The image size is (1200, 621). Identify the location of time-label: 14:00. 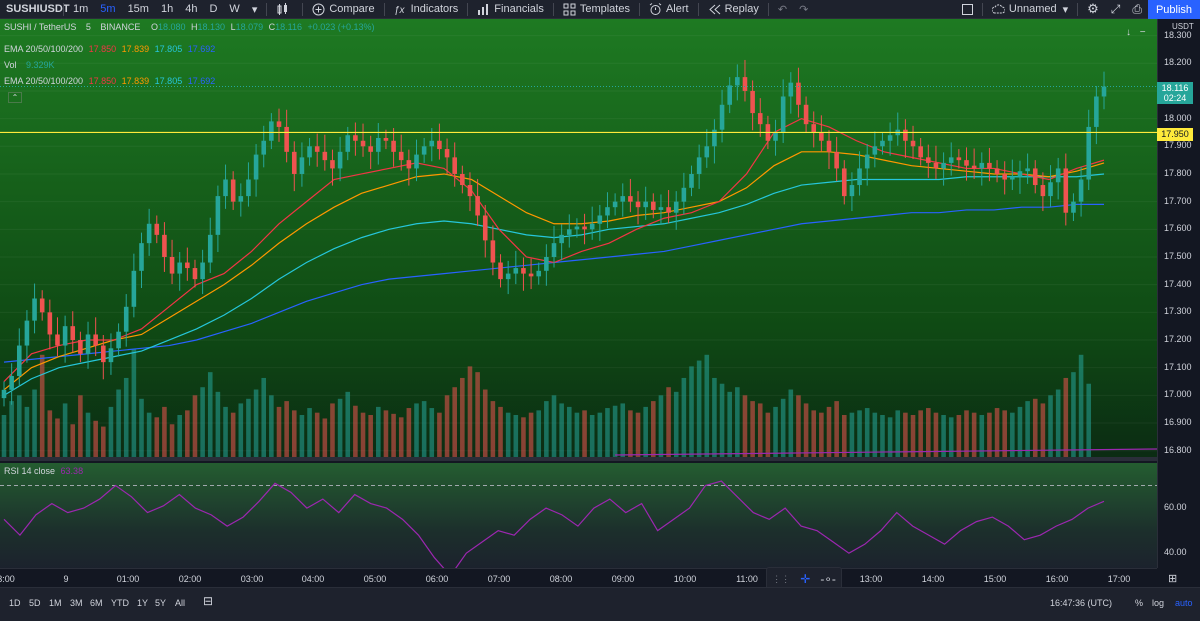
(933, 579).